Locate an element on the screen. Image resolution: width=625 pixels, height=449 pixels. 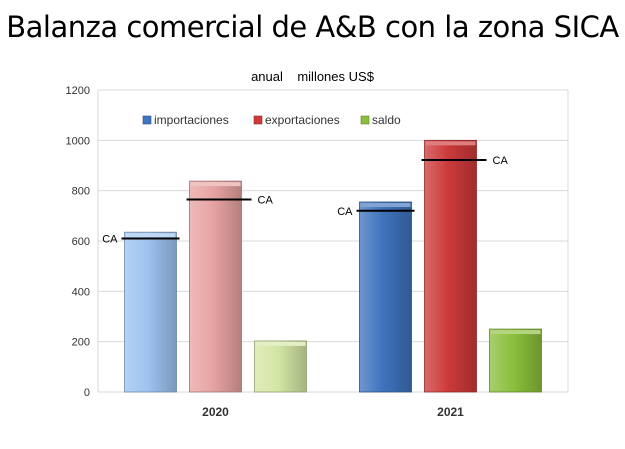
y-tick-label: 1200 is located at coordinates (78, 91).